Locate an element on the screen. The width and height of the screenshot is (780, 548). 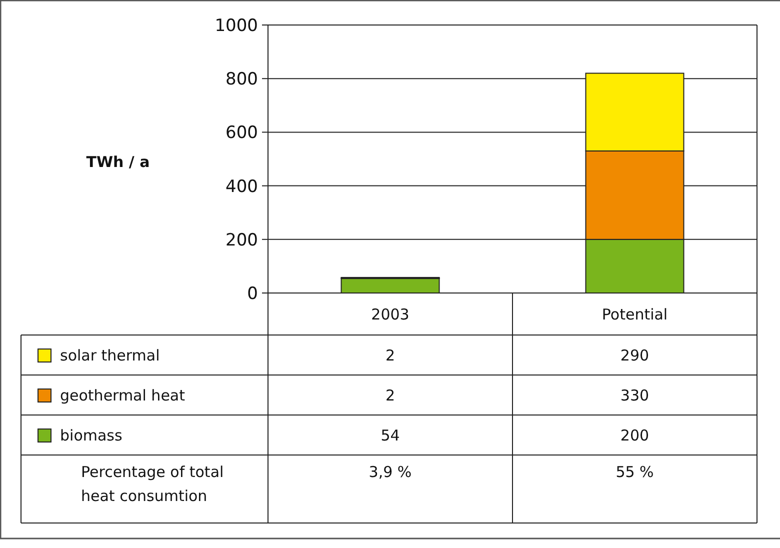
legend-label: biomass is located at coordinates (91, 435).